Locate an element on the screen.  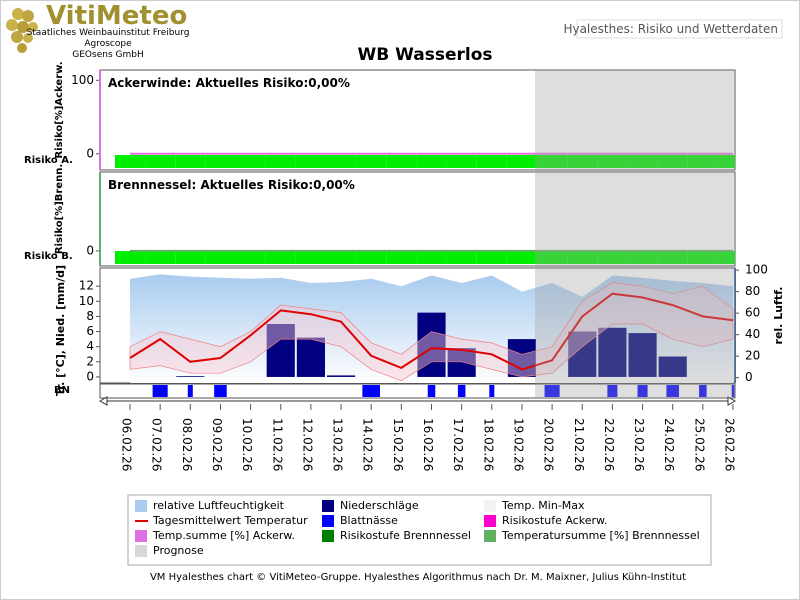
y2-tick-label: 60 is located at coordinates (752, 313).